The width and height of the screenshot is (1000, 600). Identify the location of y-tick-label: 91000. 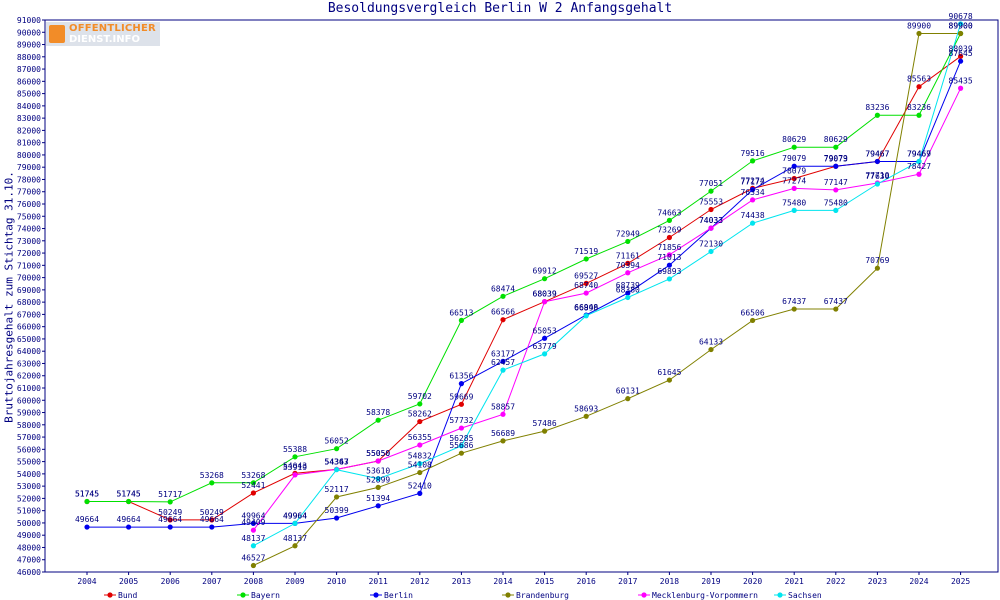
(29, 20).